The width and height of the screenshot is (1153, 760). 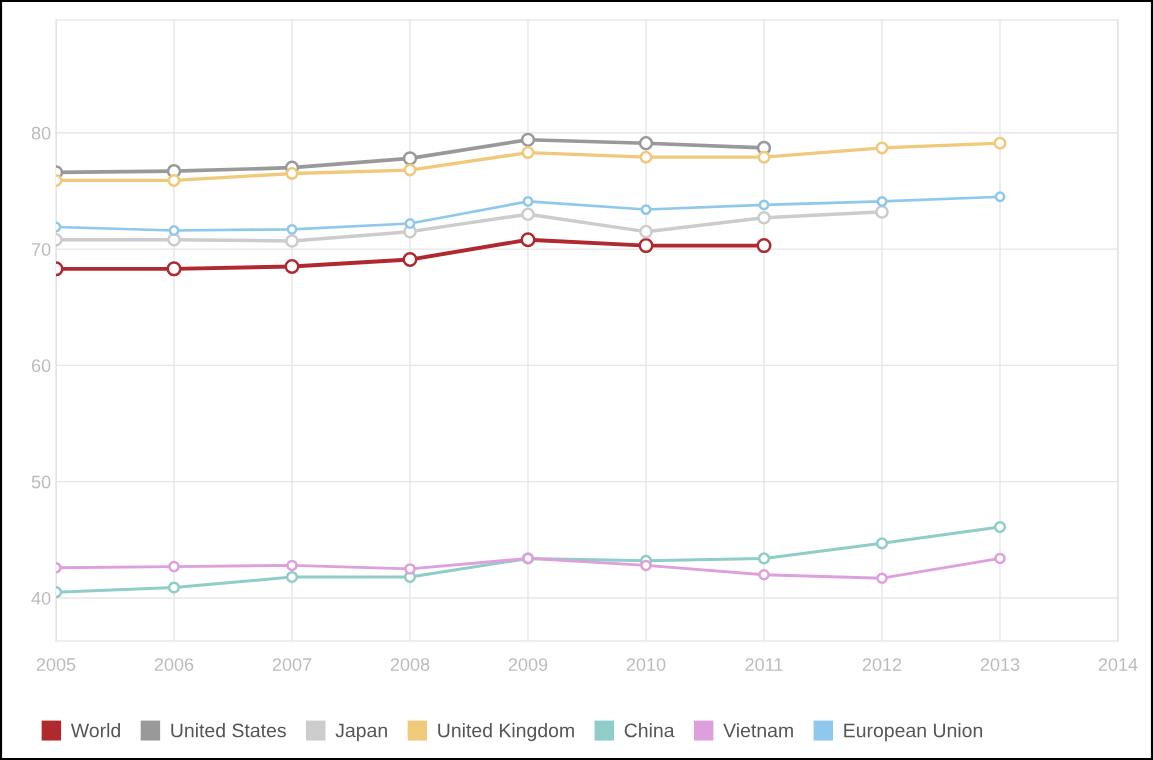 What do you see at coordinates (1118, 664) in the screenshot?
I see `x-tick-label: 2014` at bounding box center [1118, 664].